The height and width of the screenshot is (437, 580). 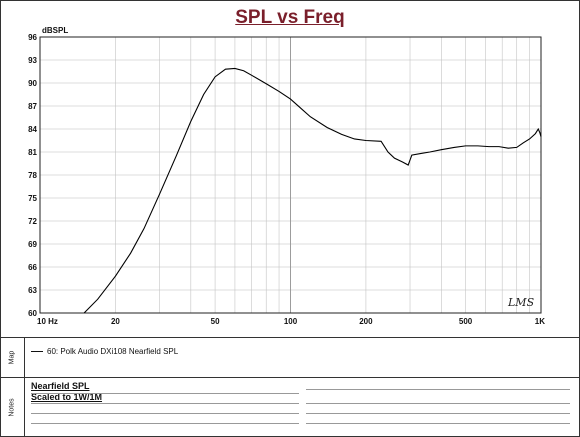 What do you see at coordinates (32, 129) in the screenshot?
I see `y-tick-label: 84` at bounding box center [32, 129].